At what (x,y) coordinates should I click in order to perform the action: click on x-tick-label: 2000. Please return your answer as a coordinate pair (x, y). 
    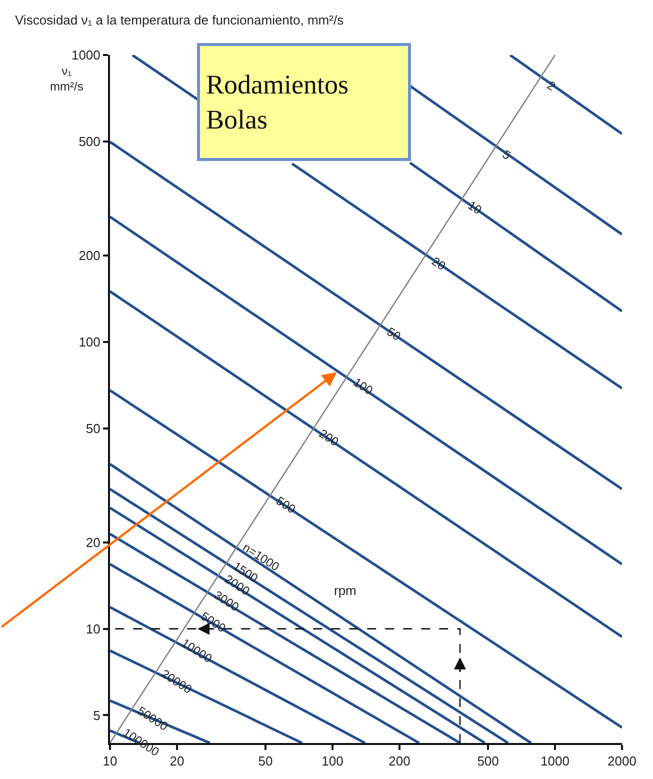
    Looking at the image, I should click on (622, 761).